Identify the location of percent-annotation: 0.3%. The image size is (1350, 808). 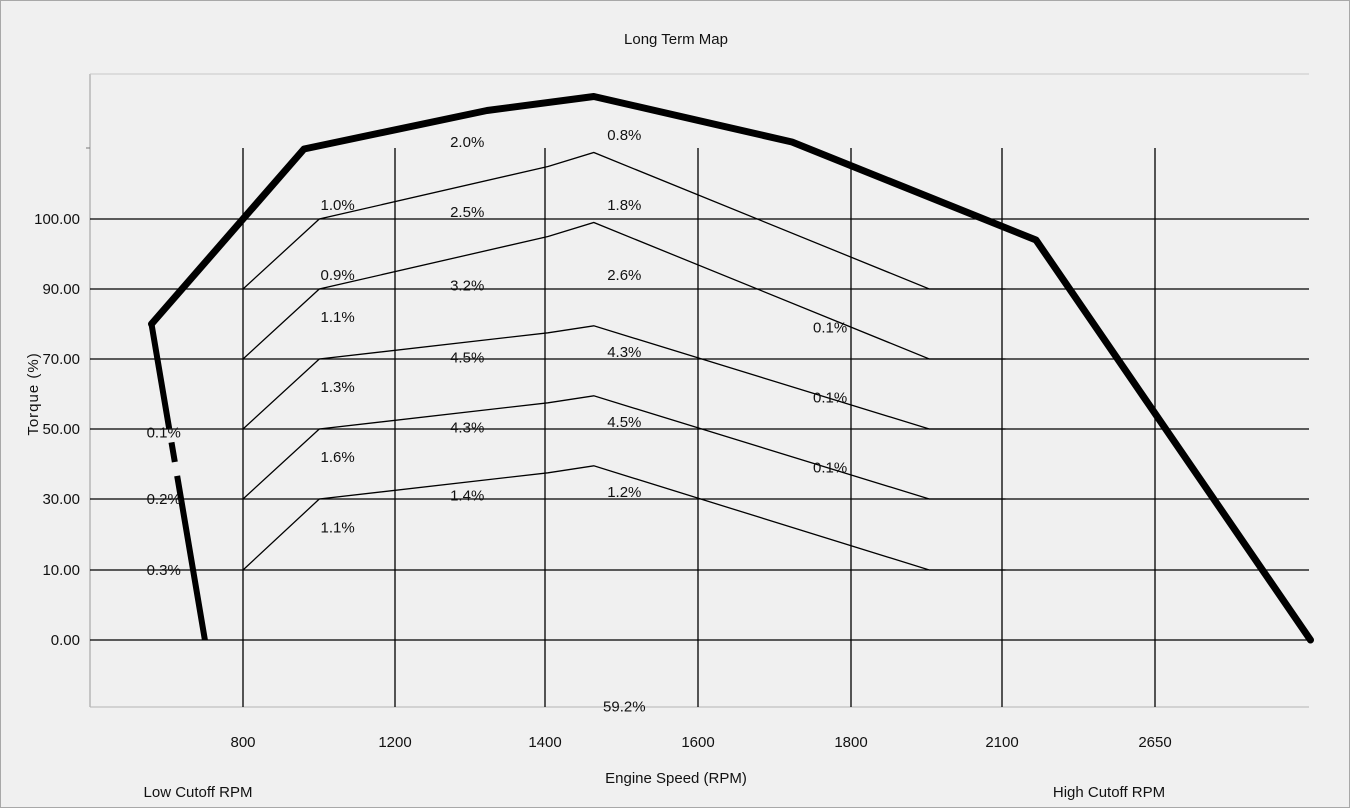
(164, 570).